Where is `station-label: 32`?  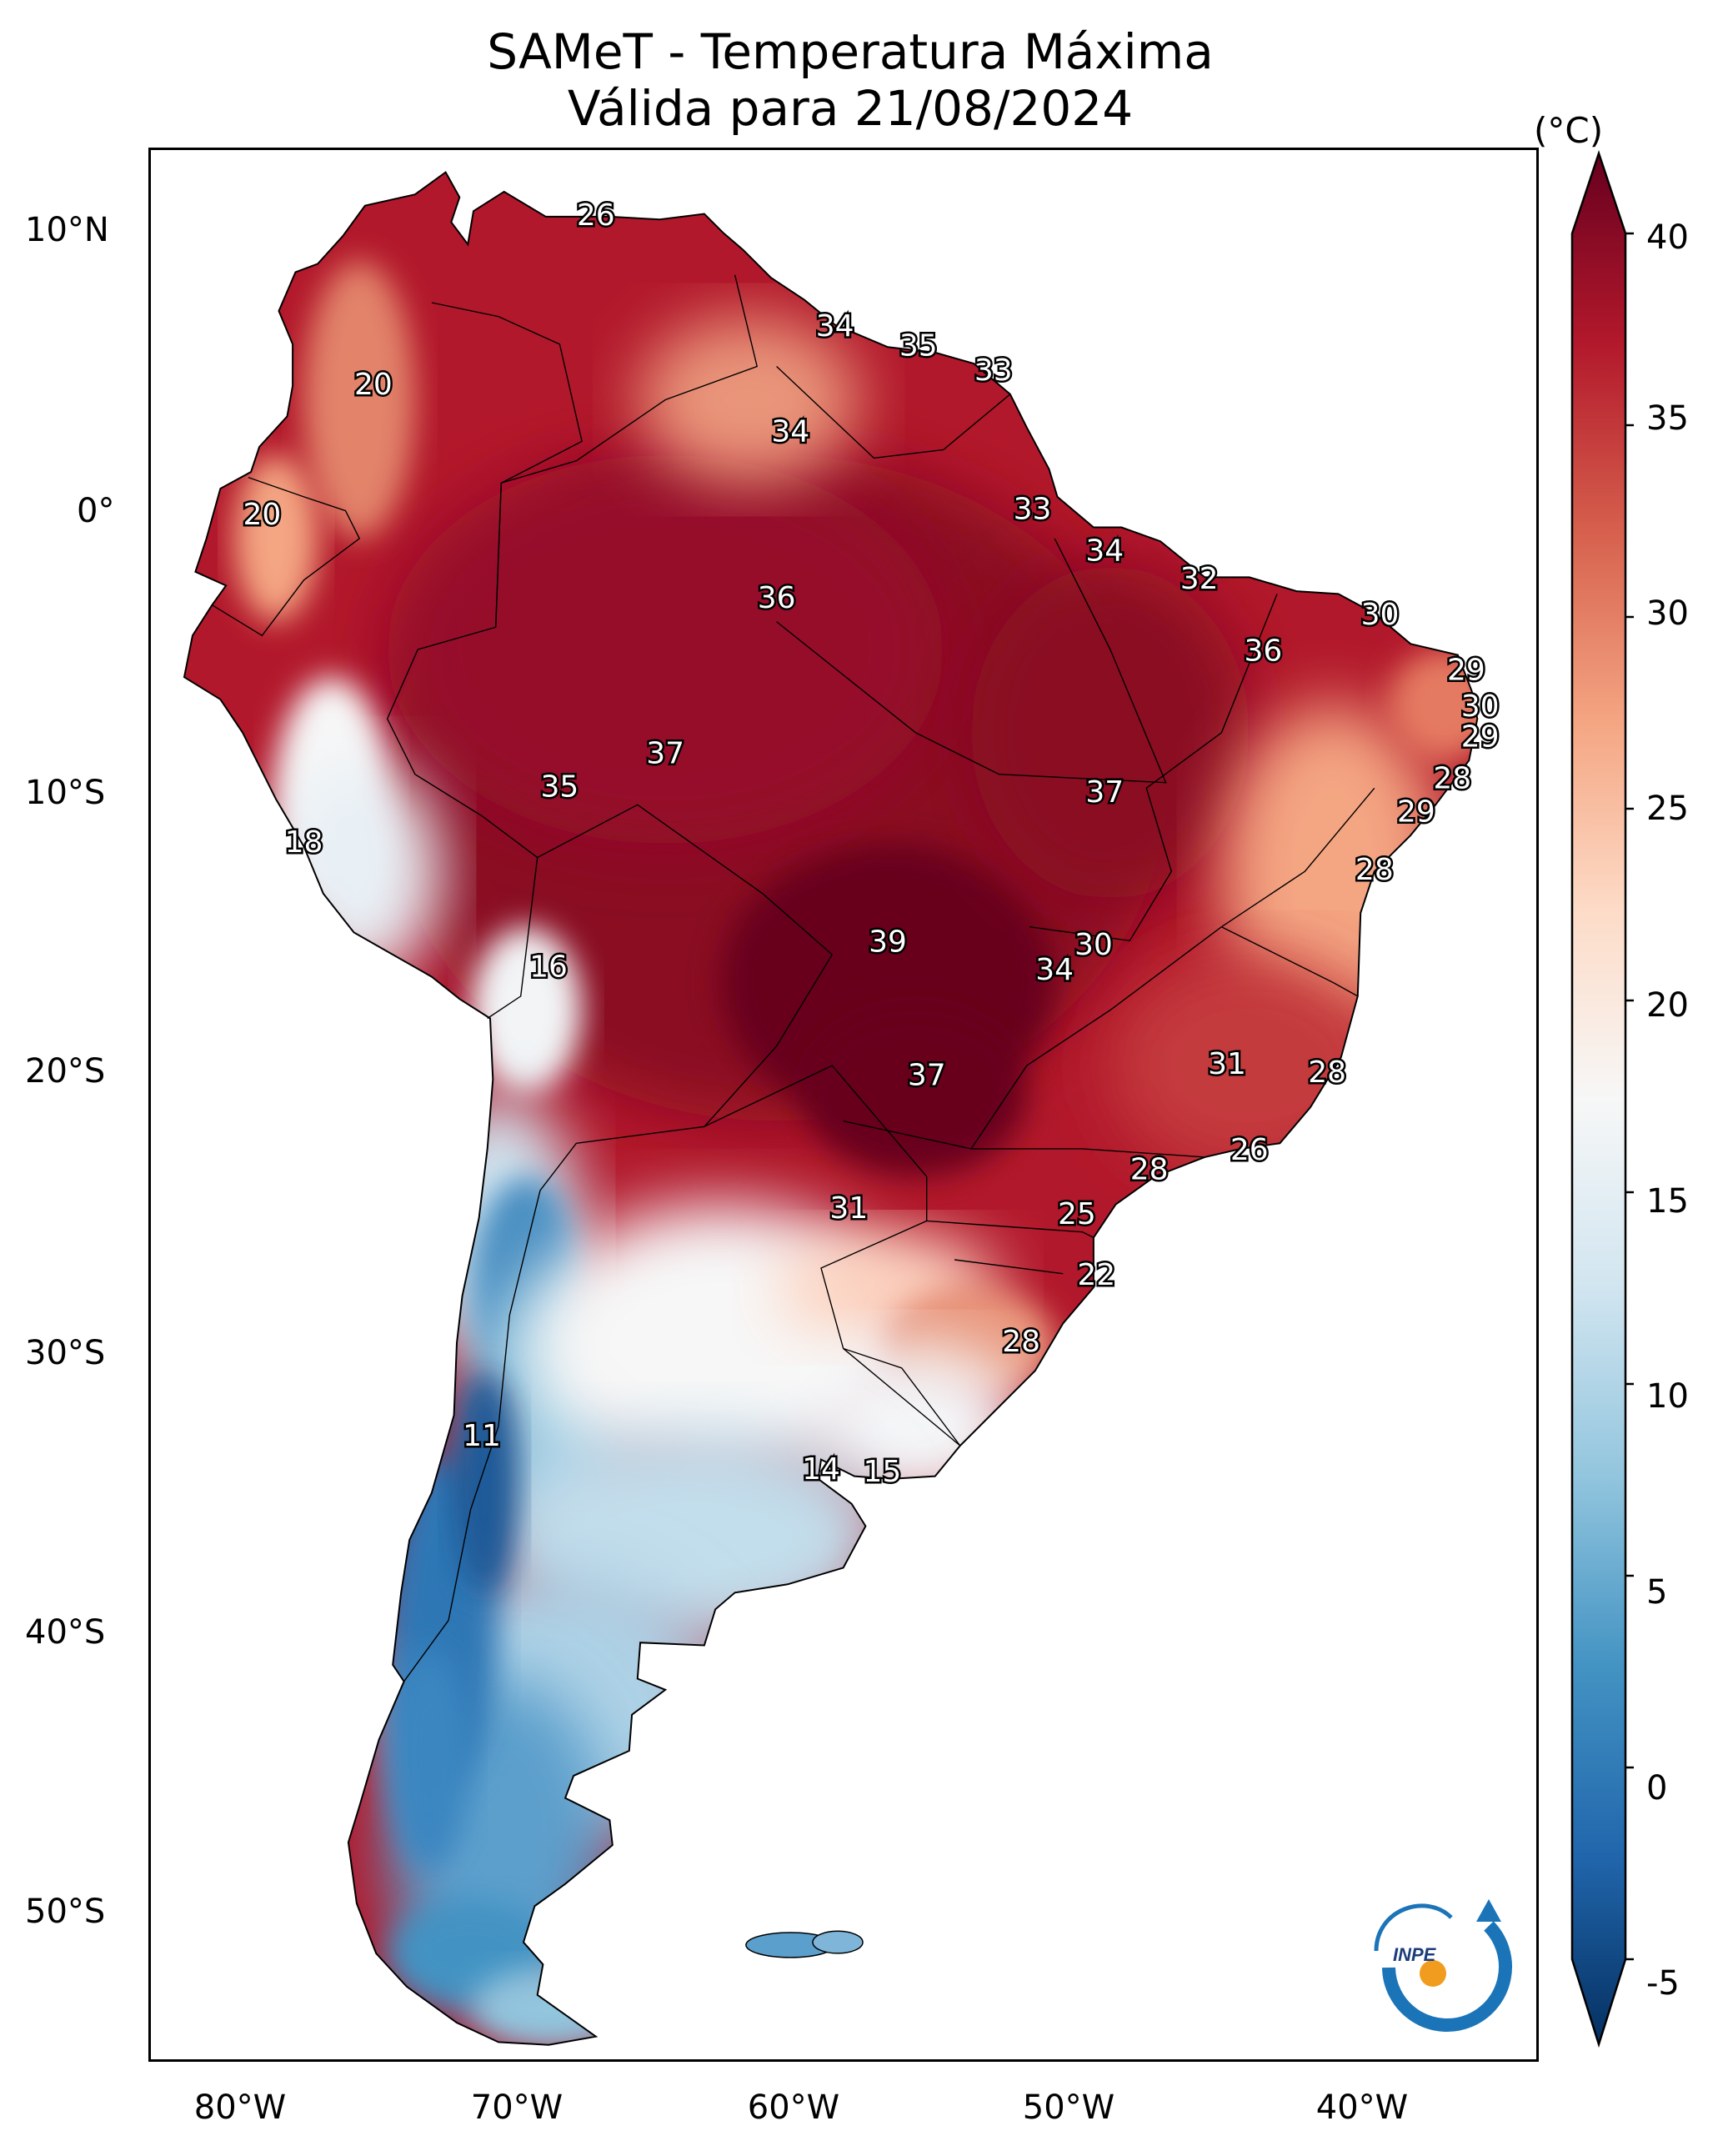
station-label: 32 is located at coordinates (1199, 579).